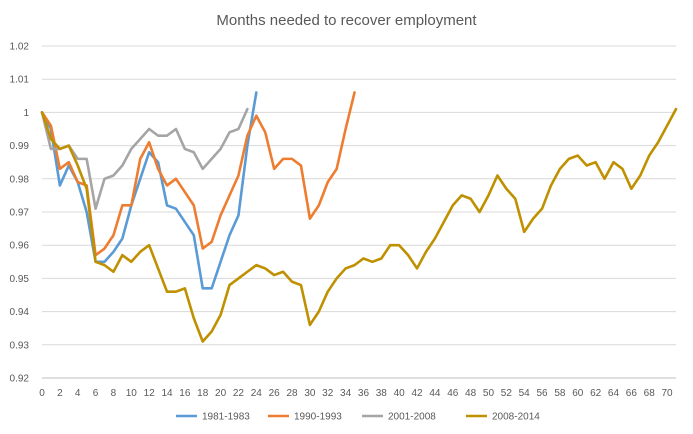  What do you see at coordinates (144, 158) in the screenshot?
I see `series-line-2001-2008` at bounding box center [144, 158].